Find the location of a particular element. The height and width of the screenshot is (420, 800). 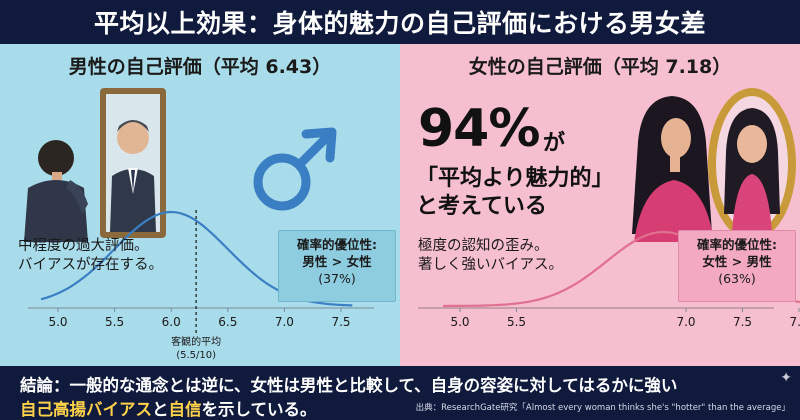

male-tick-label: 7.0 is located at coordinates (284, 322).